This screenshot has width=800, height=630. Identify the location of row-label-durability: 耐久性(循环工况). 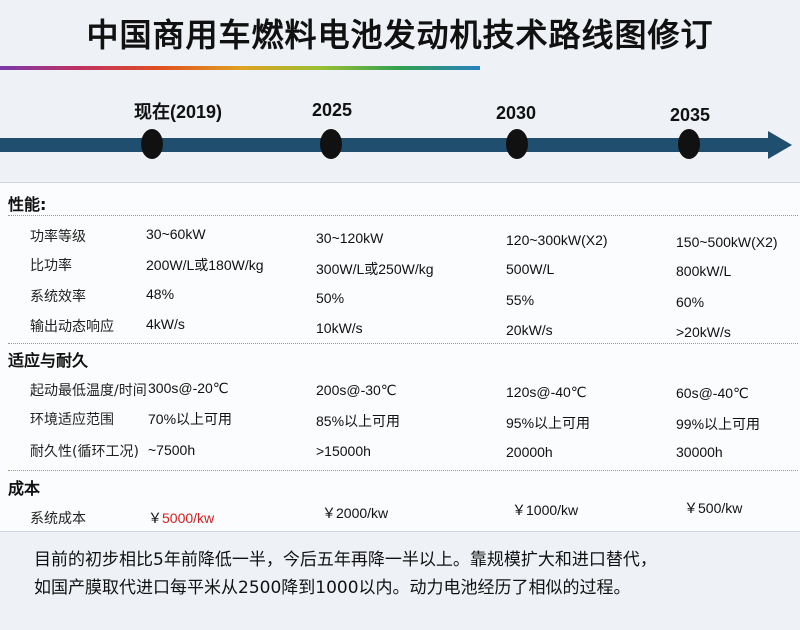
(84, 452).